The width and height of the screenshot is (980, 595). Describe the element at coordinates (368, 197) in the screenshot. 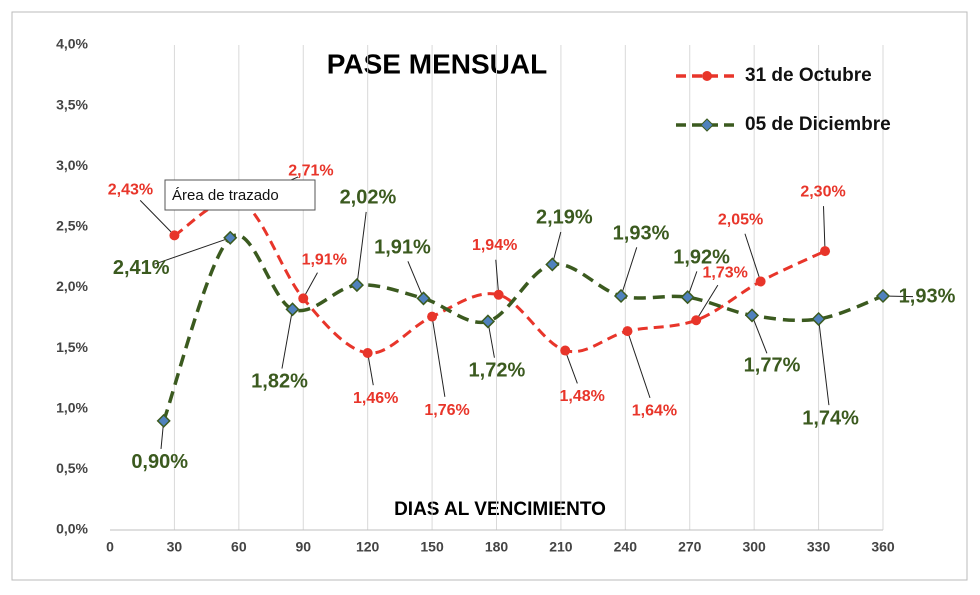

I see `data-label: 2,02%` at that location.